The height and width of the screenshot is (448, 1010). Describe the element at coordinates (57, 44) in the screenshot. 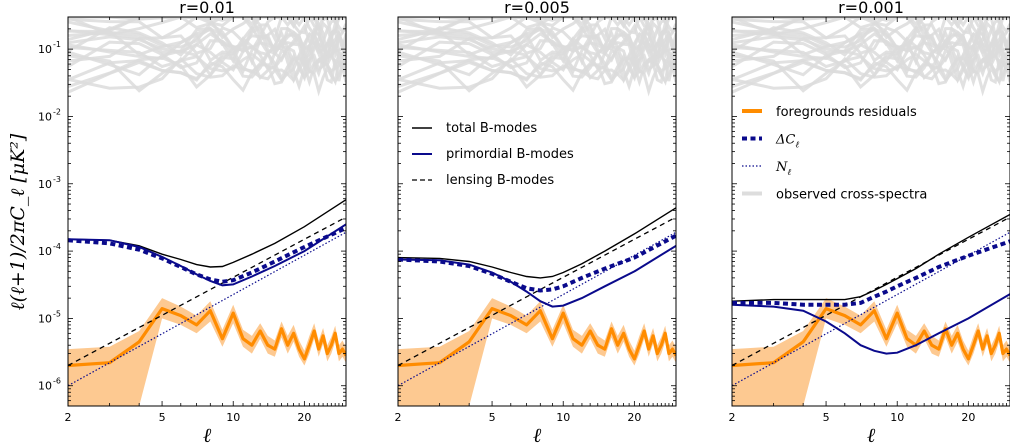

I see `y-tick-exponent: -1` at that location.